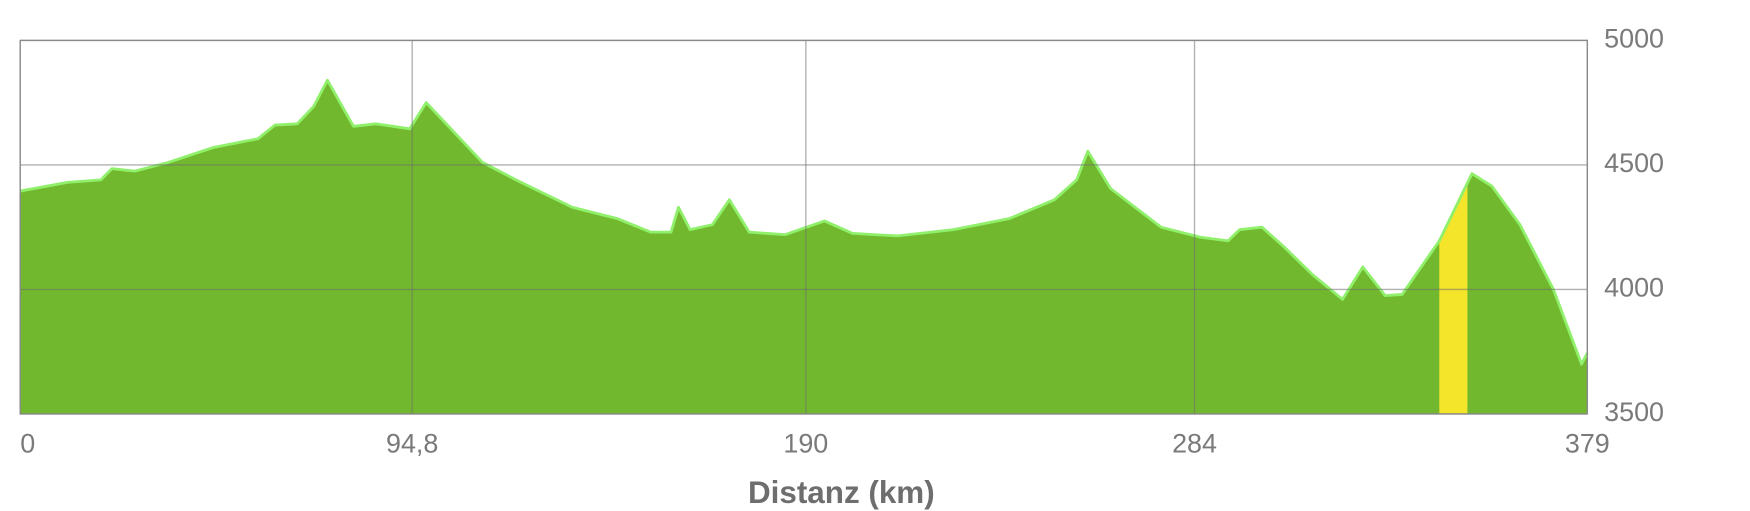 This screenshot has width=1750, height=511. Describe the element at coordinates (27, 443) in the screenshot. I see `x-tick-label: 0` at that location.